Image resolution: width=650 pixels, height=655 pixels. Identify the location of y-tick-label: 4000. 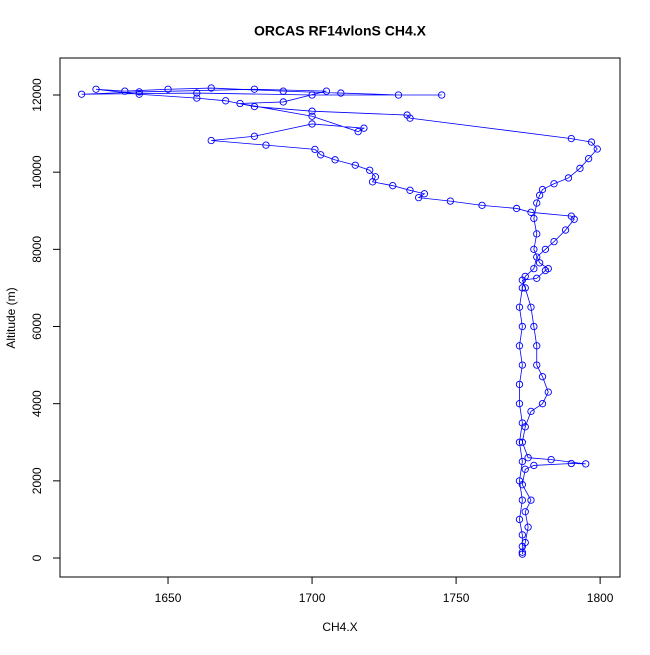
(37, 403).